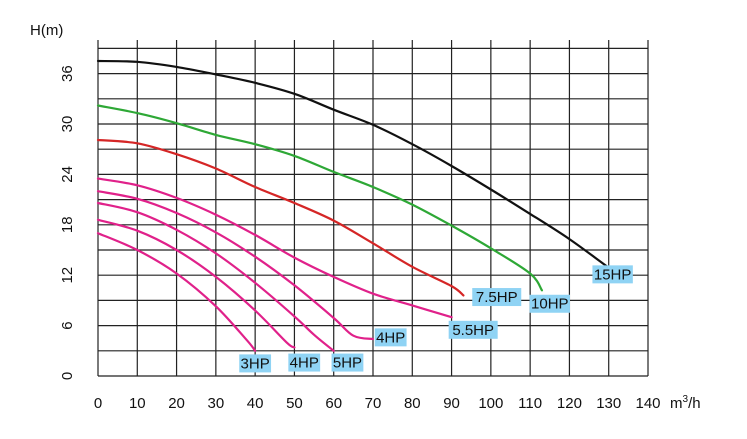  I want to click on series-label: 5.5HP, so click(473, 330).